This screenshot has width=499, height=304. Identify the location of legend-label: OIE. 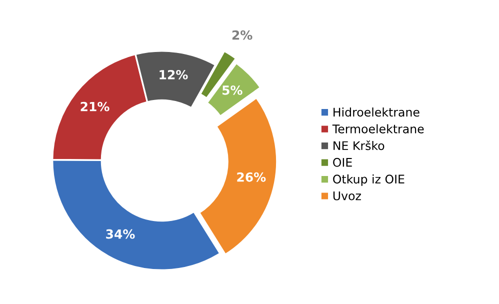
(342, 162).